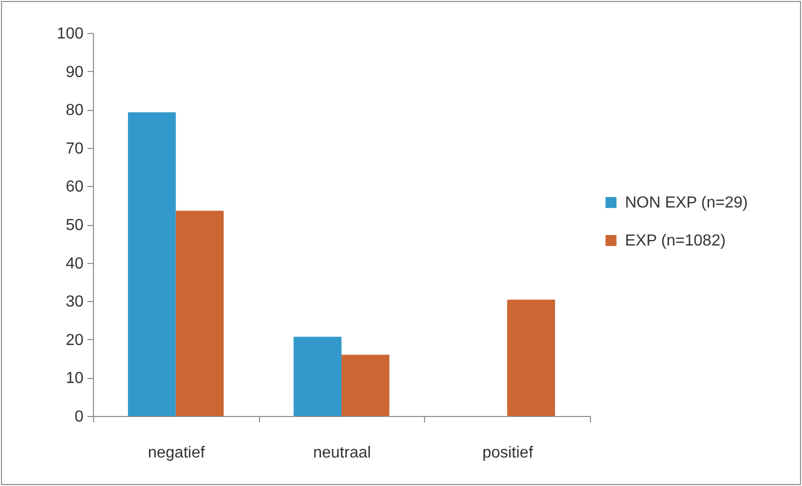 This screenshot has width=802, height=486. Describe the element at coordinates (508, 453) in the screenshot. I see `x-tick-label: positief` at that location.